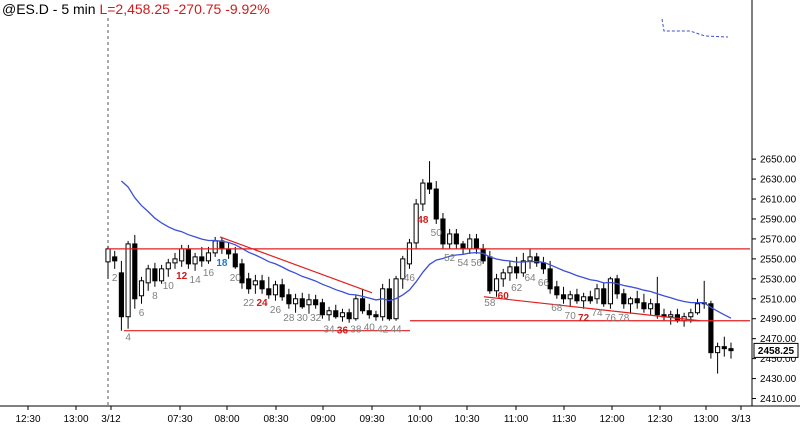 Image resolution: width=800 pixels, height=428 pixels. What do you see at coordinates (778, 180) in the screenshot?
I see `price-tick-label: 2630.00` at bounding box center [778, 180].